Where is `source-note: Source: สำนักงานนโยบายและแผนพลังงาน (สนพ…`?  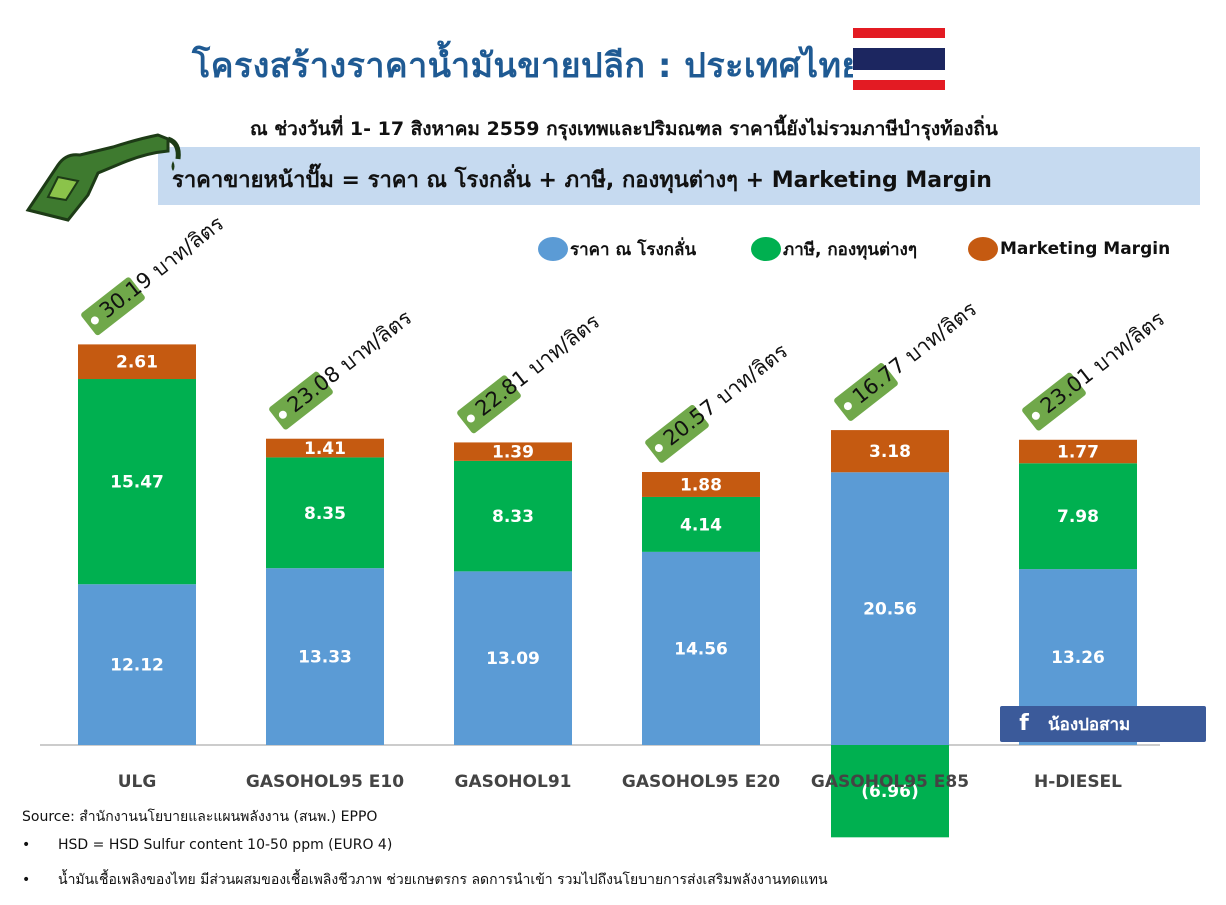
source-note: Source: สำนักงานนโยบายและแผนพลังงาน (สนพ… is located at coordinates (200, 817).